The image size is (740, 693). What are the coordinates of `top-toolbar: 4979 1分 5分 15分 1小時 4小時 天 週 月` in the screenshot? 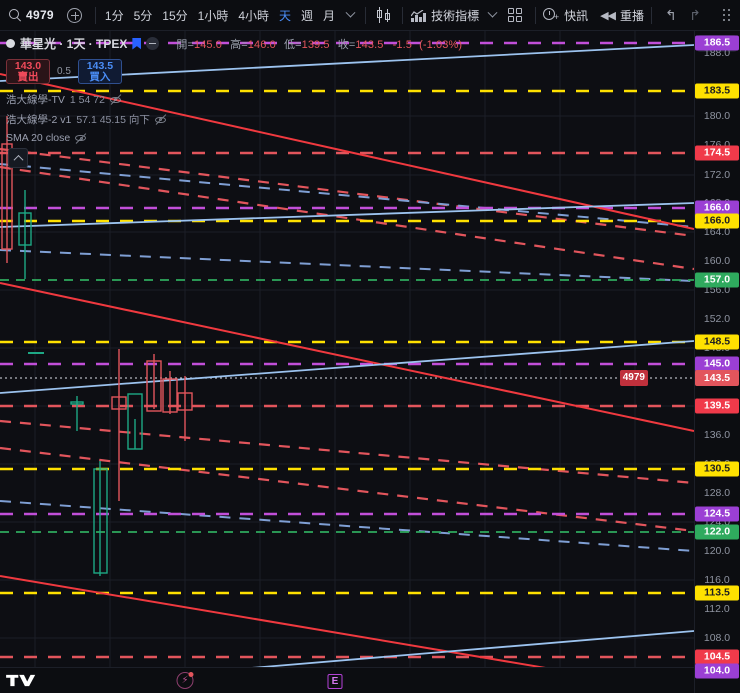 It's located at (370, 15).